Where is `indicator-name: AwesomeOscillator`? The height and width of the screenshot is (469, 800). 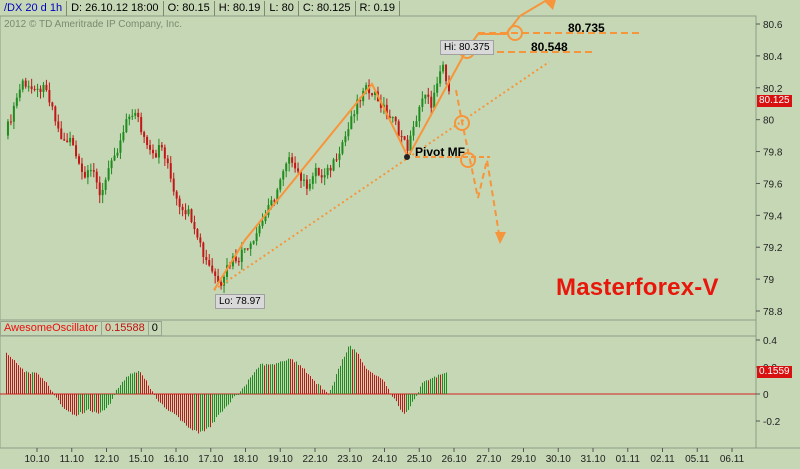
indicator-name: AwesomeOscillator is located at coordinates (51, 328).